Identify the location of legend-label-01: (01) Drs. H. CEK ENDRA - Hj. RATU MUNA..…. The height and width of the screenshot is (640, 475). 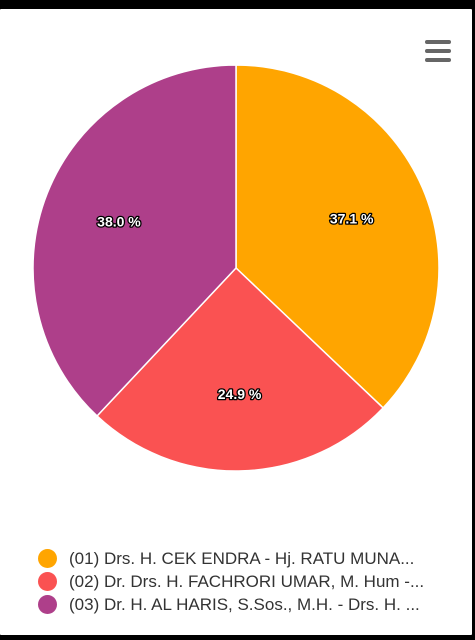
(242, 558).